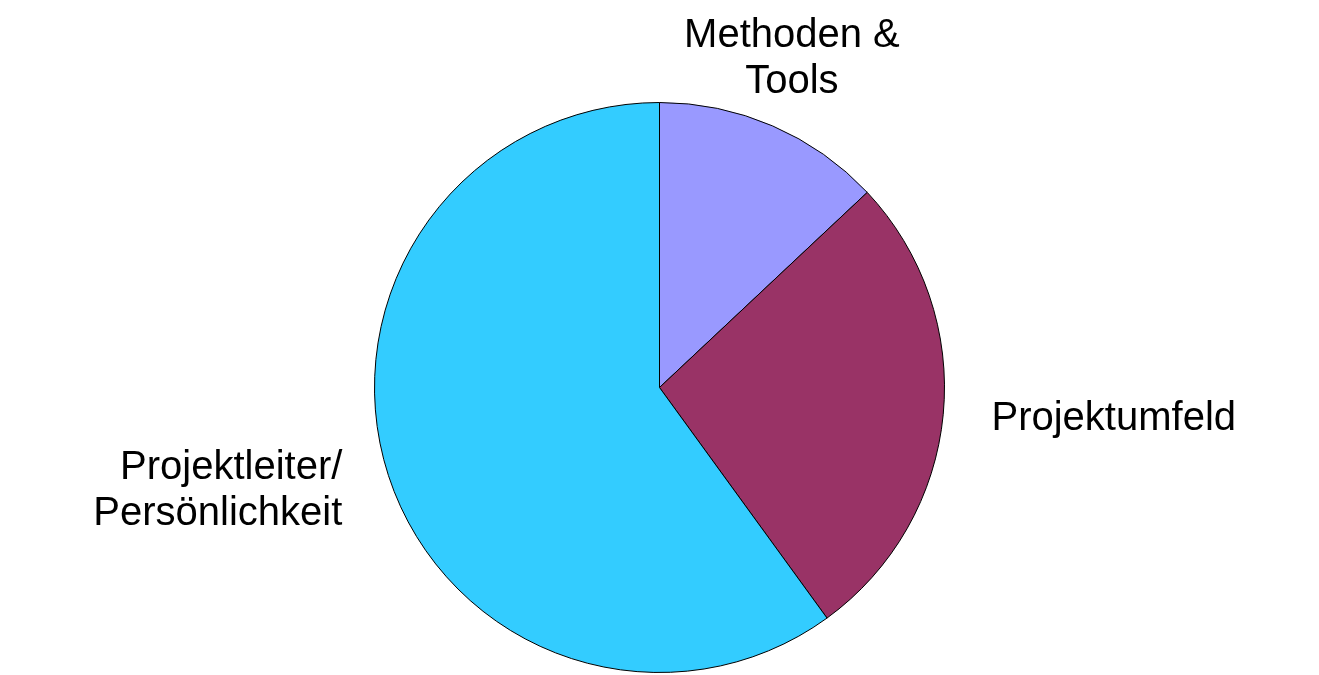  I want to click on slice-label: Methoden & Tools, so click(792, 55).